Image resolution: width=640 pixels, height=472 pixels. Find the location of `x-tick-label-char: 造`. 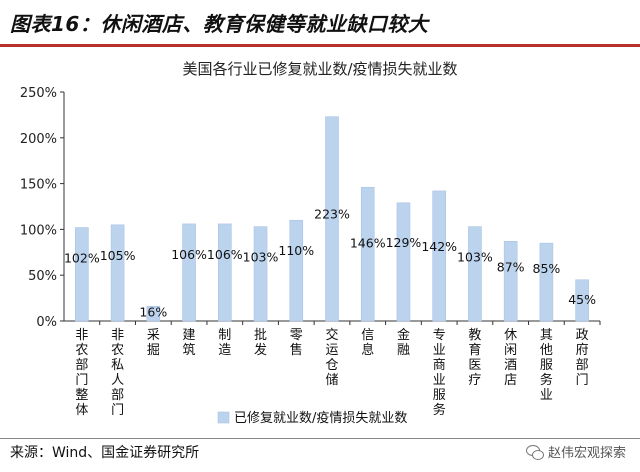

x-tick-label-char: 造 is located at coordinates (224, 350).